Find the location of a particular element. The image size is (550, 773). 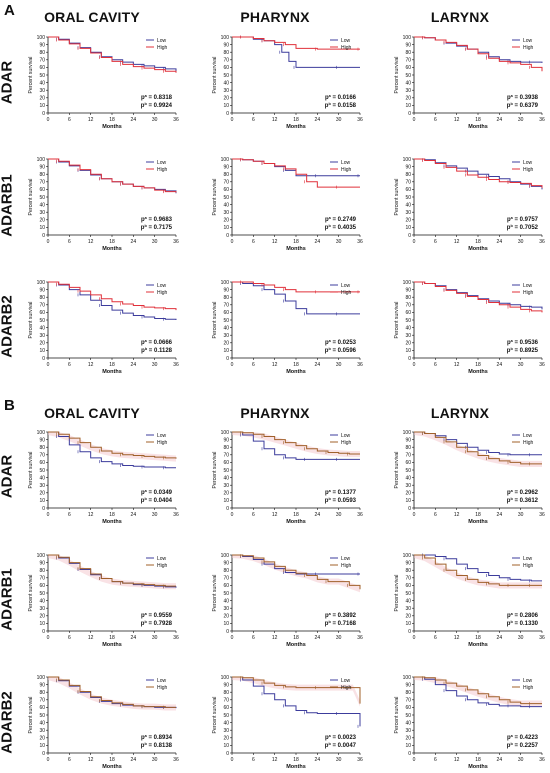

x-tick-label-a-larynx-adarb1-12: 12 is located at coordinates (457, 242).